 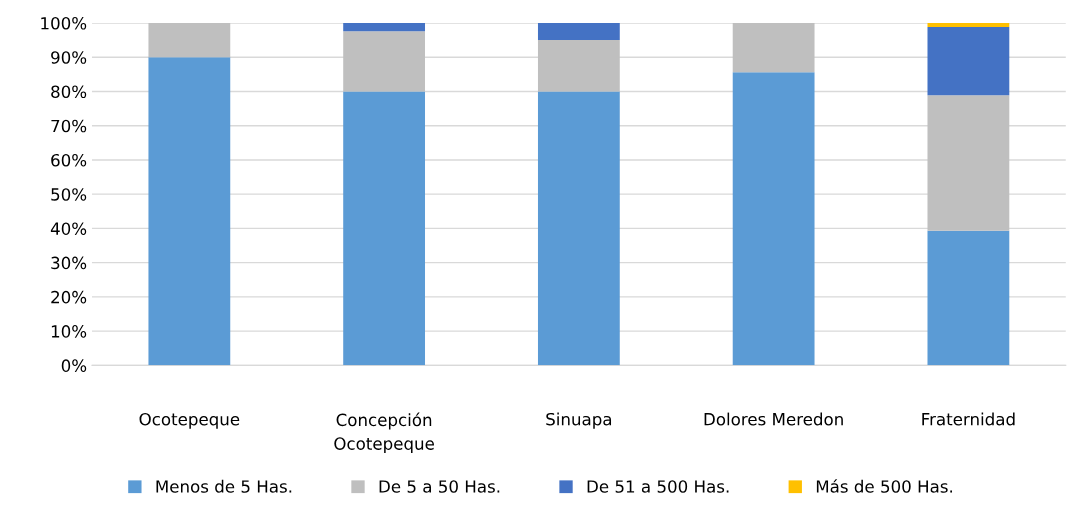 I want to click on y-tick-label: 100%, so click(x=64, y=23).